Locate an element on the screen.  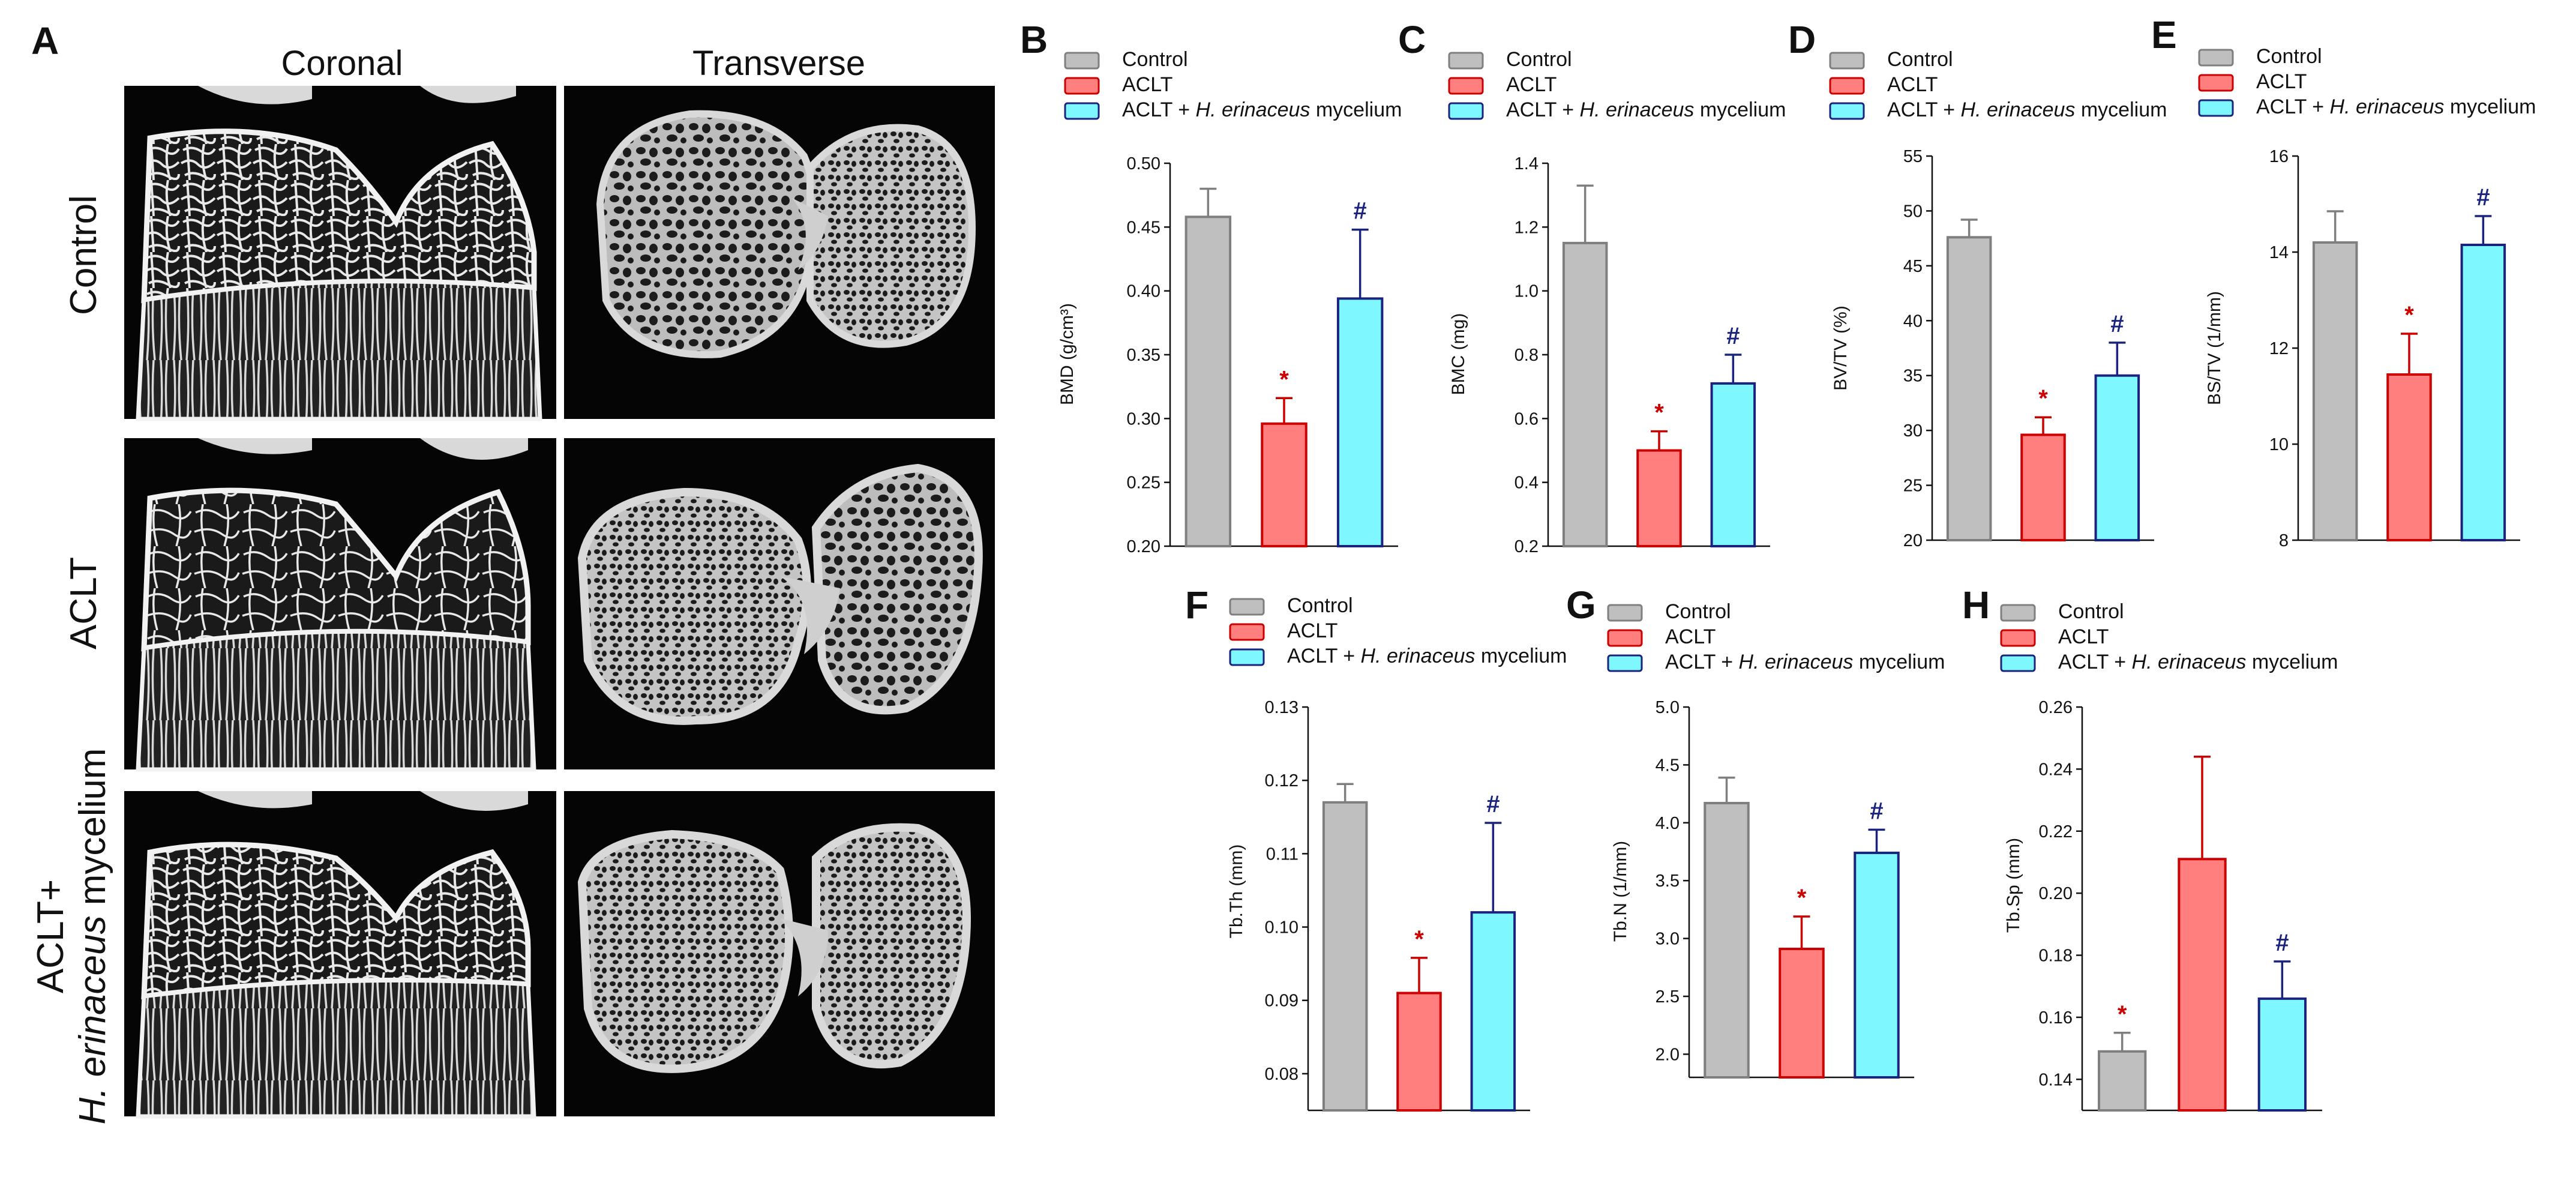
y-tick-label: 4.0 is located at coordinates (1668, 823).